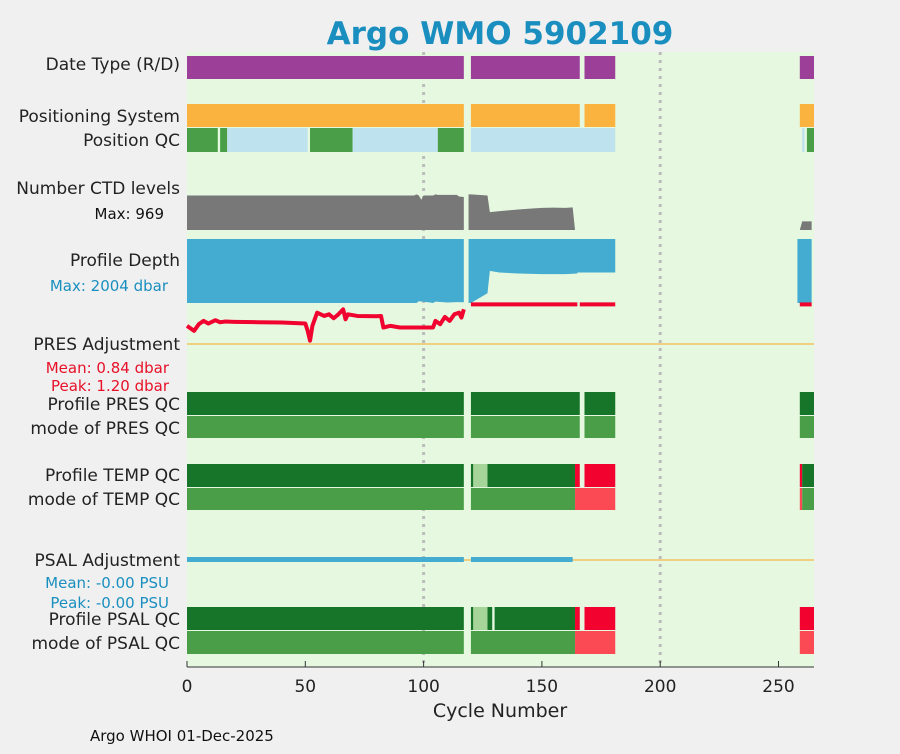 This screenshot has height=754, width=900. I want to click on label-position-qc: Position QC, so click(131, 141).